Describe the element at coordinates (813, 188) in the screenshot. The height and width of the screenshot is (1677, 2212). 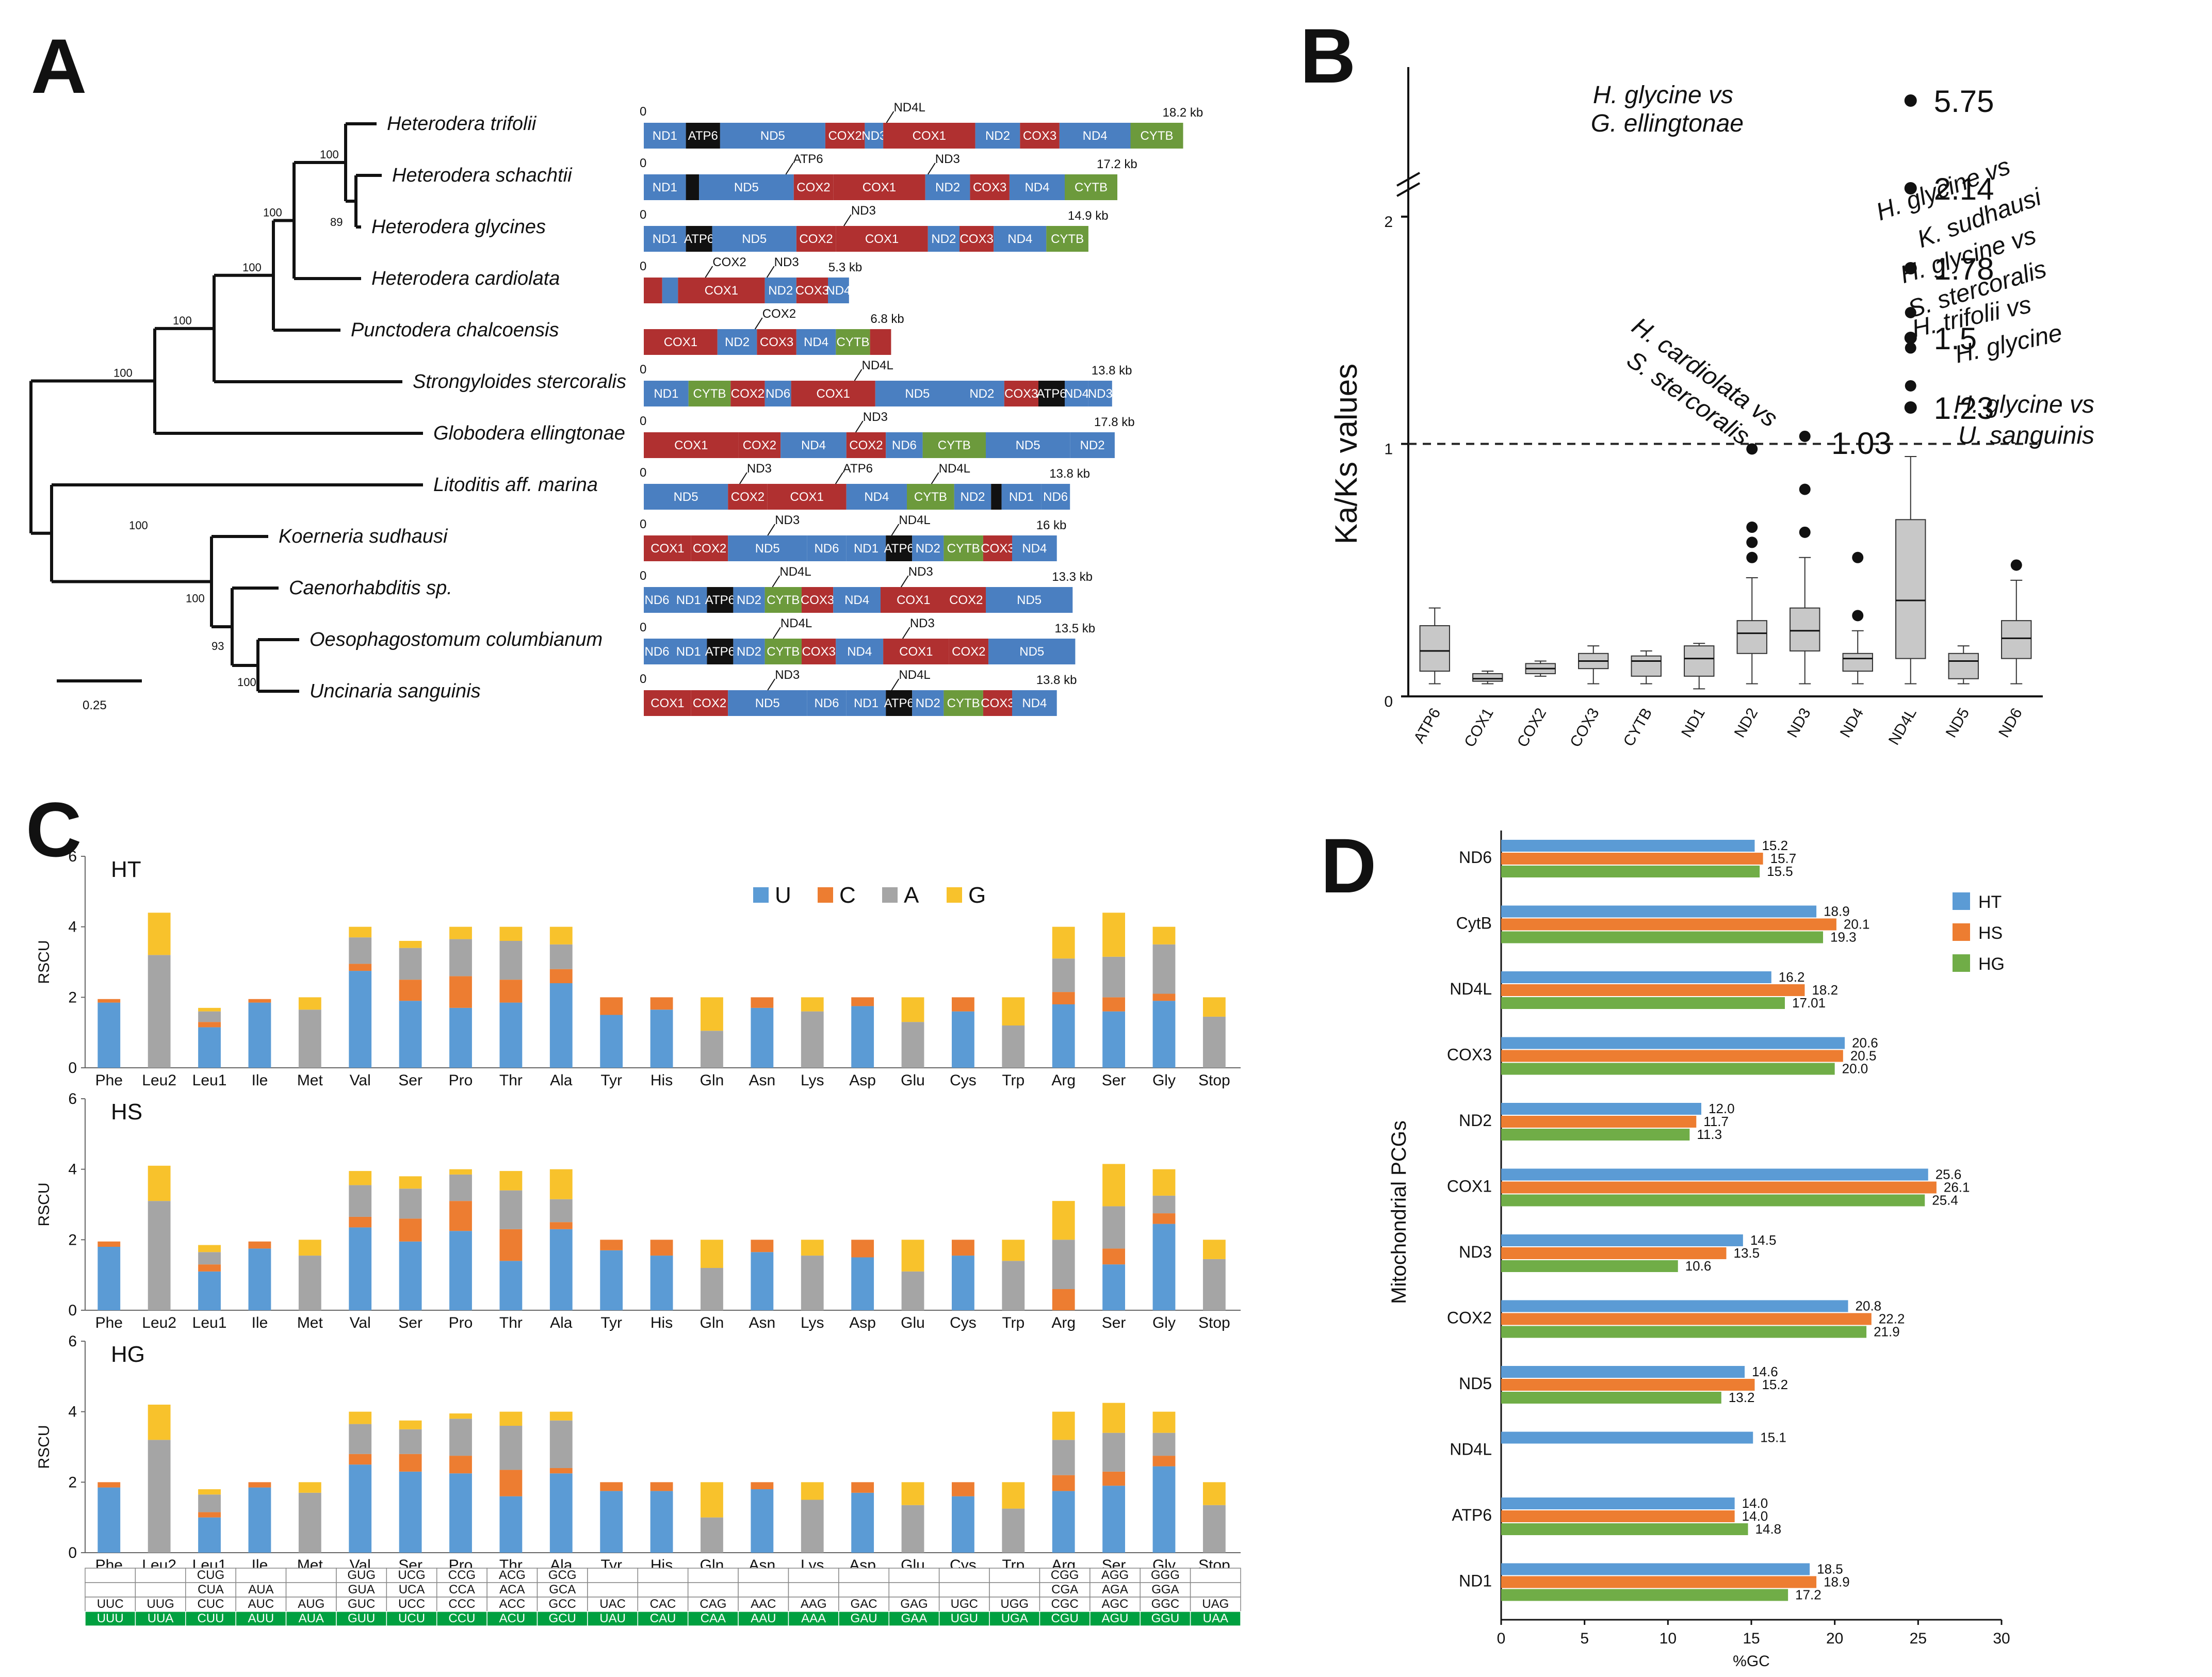
I see `gene-label: COX2` at that location.